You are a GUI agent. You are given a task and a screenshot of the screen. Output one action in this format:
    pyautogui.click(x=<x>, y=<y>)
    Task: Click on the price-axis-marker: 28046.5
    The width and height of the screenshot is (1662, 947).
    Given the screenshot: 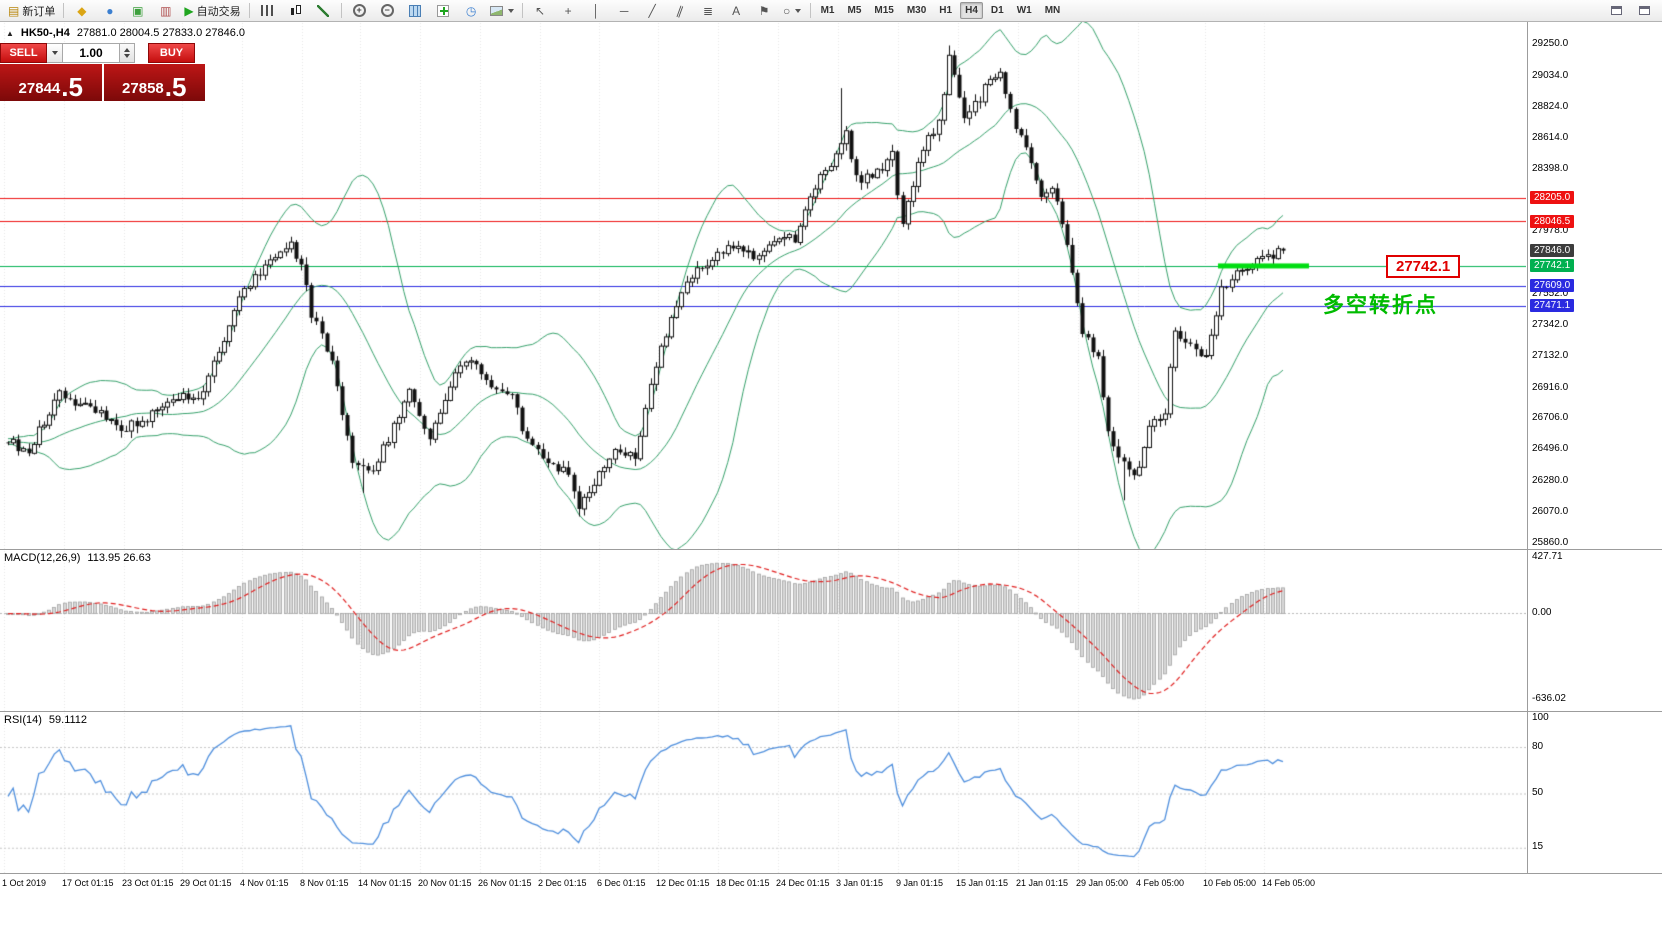 What is the action you would take?
    pyautogui.click(x=1552, y=221)
    